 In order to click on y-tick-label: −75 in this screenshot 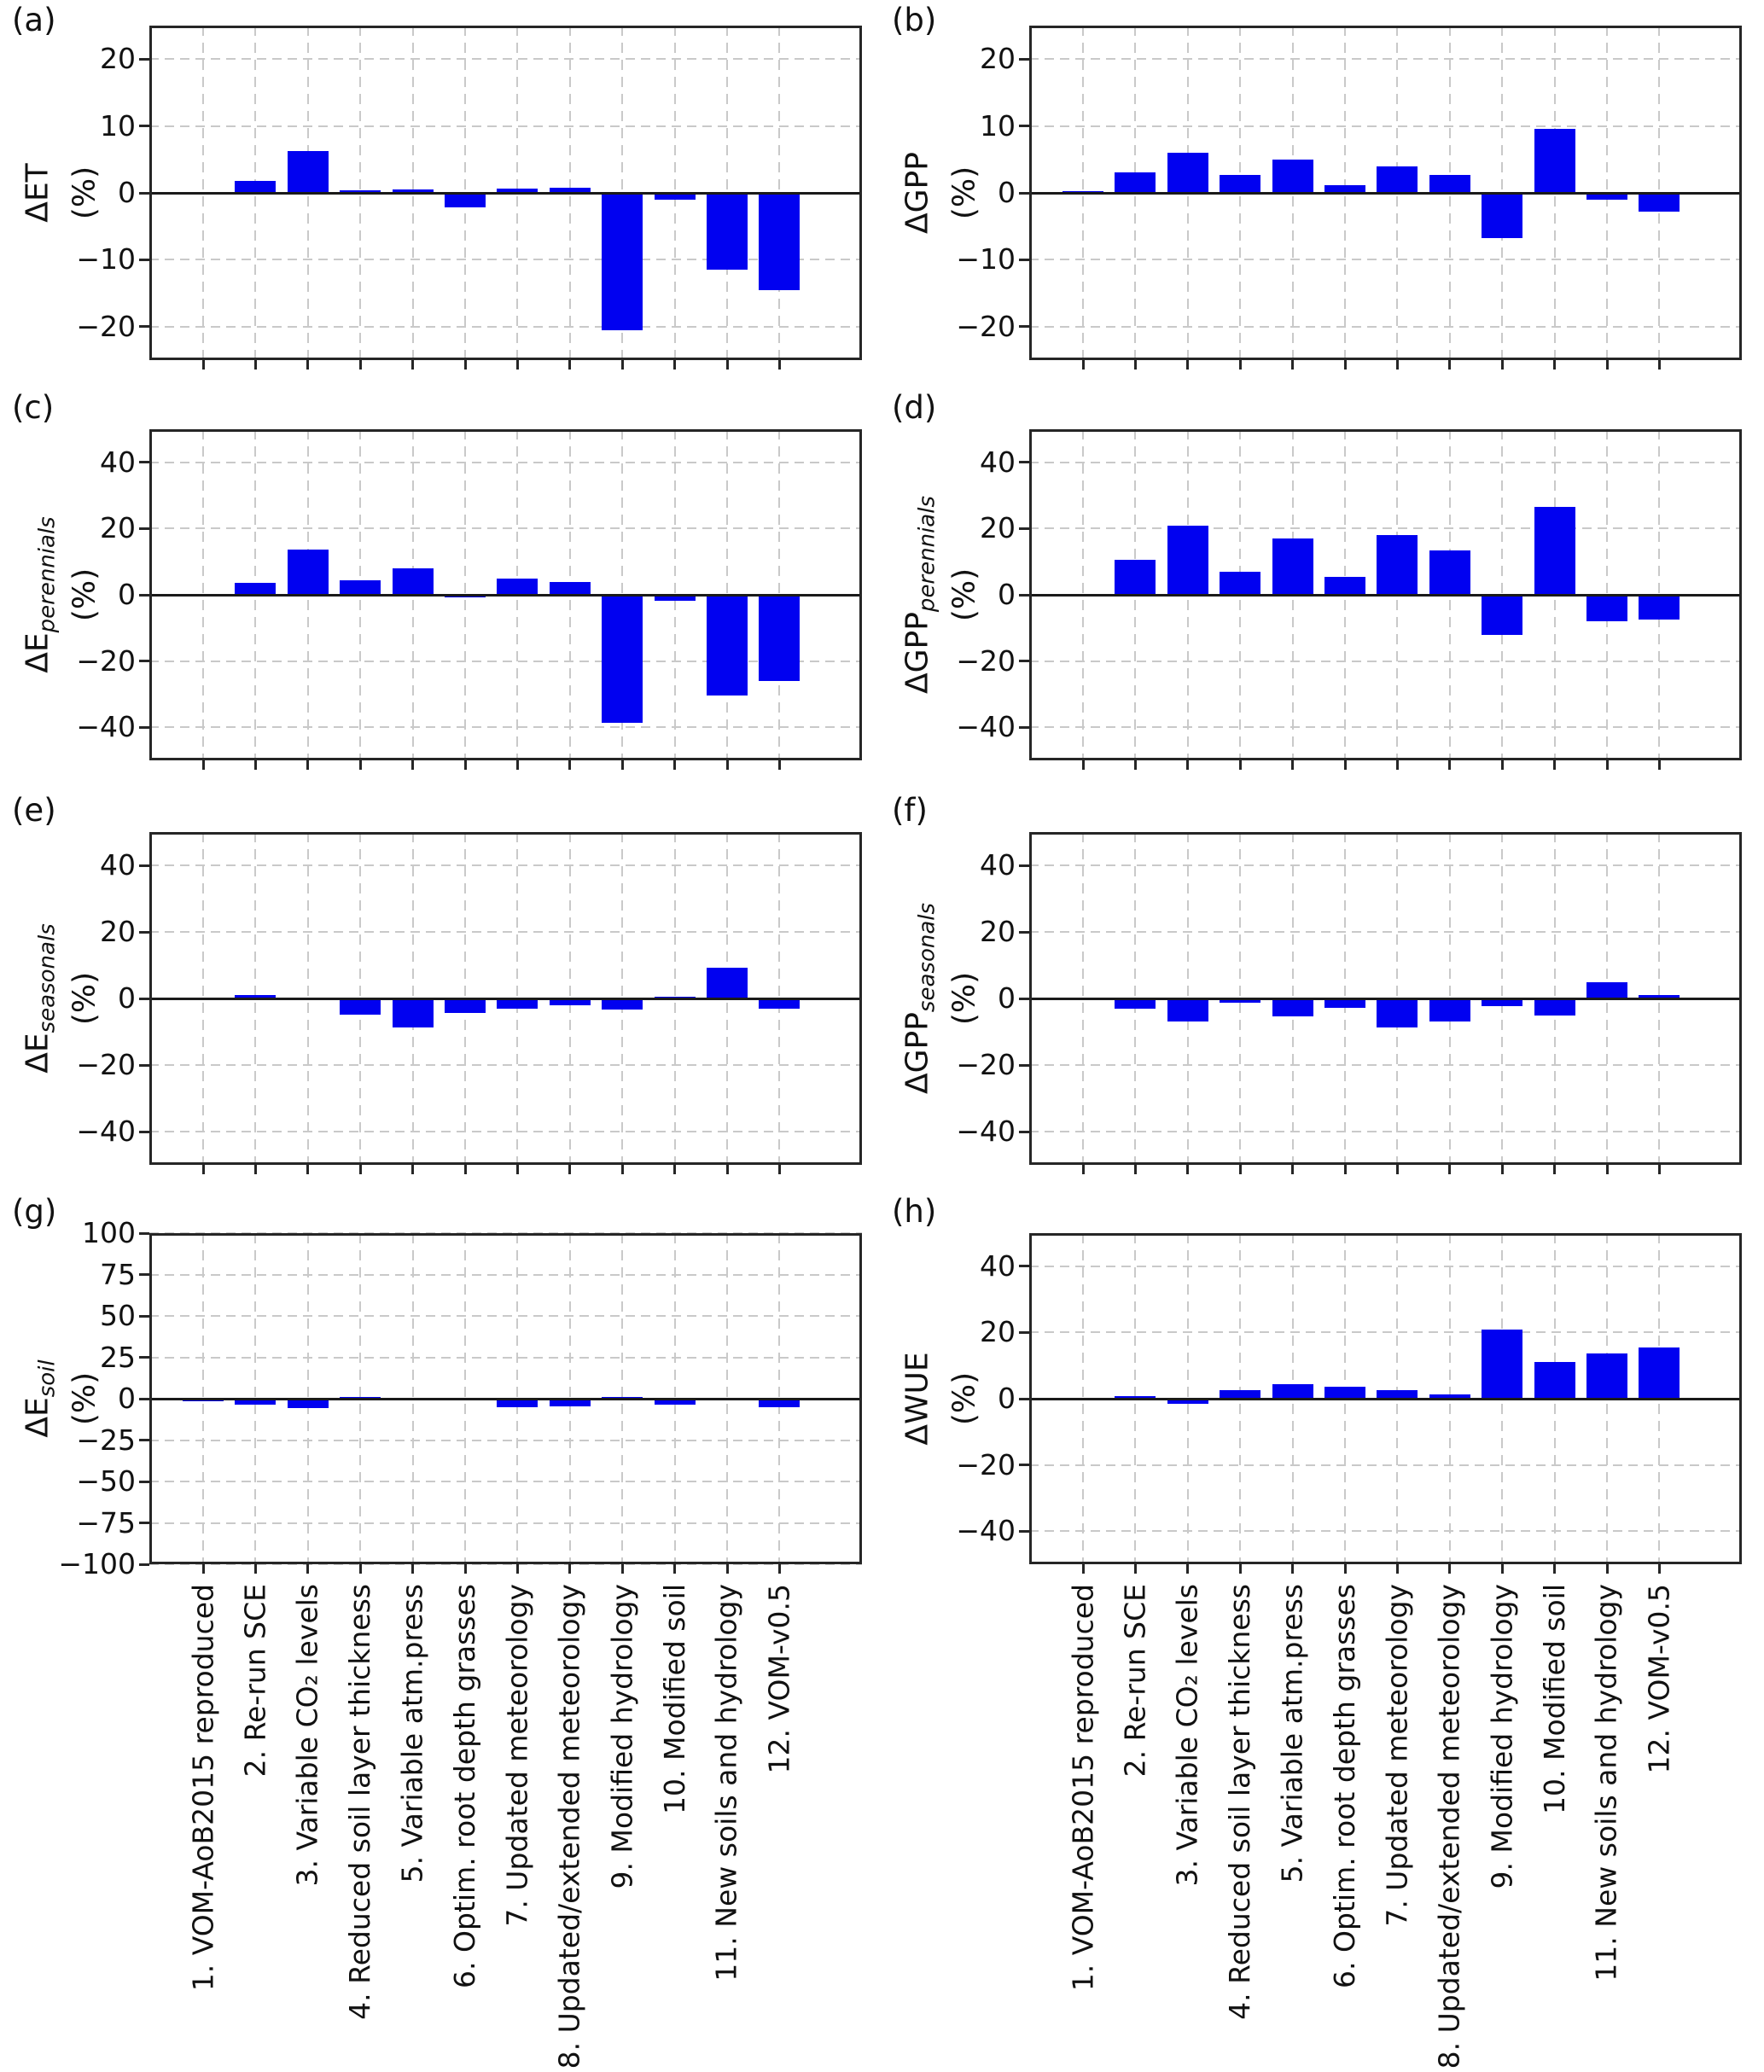, I will do `click(106, 1522)`.